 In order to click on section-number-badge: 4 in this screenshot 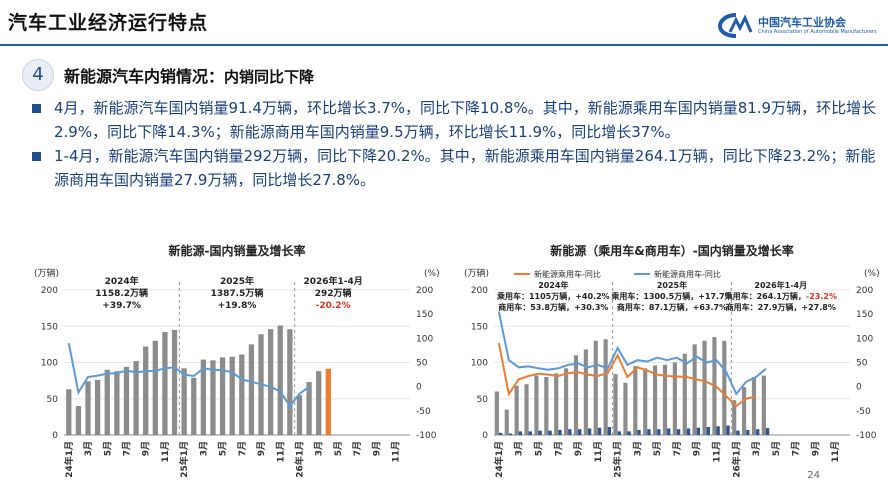, I will do `click(38, 75)`.